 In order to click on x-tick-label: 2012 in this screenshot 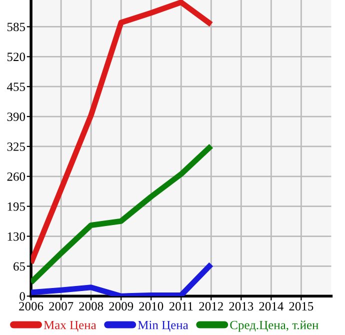, I will do `click(211, 306)`.